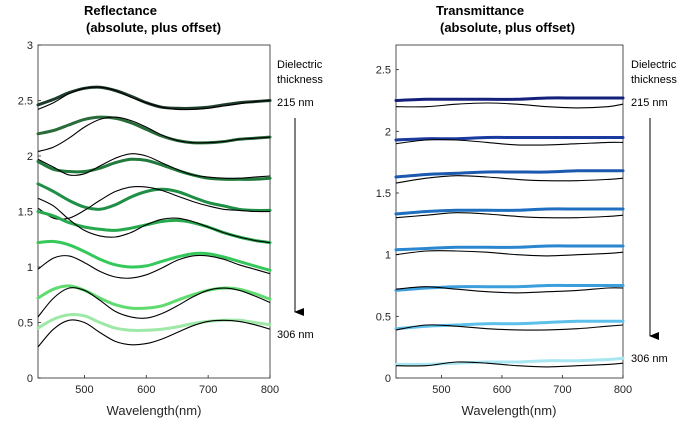 The height and width of the screenshot is (428, 683). What do you see at coordinates (25, 324) in the screenshot?
I see `reflectance-y-tick-label: 0.5` at bounding box center [25, 324].